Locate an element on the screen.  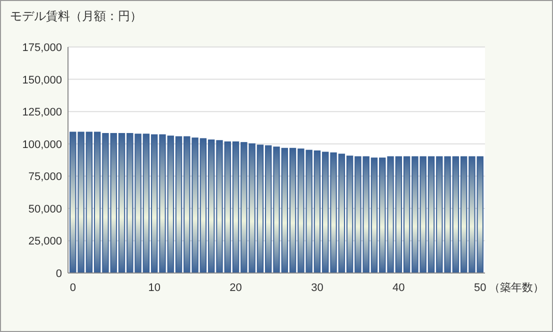
y-tick-label: 50,000 is located at coordinates (45, 209).